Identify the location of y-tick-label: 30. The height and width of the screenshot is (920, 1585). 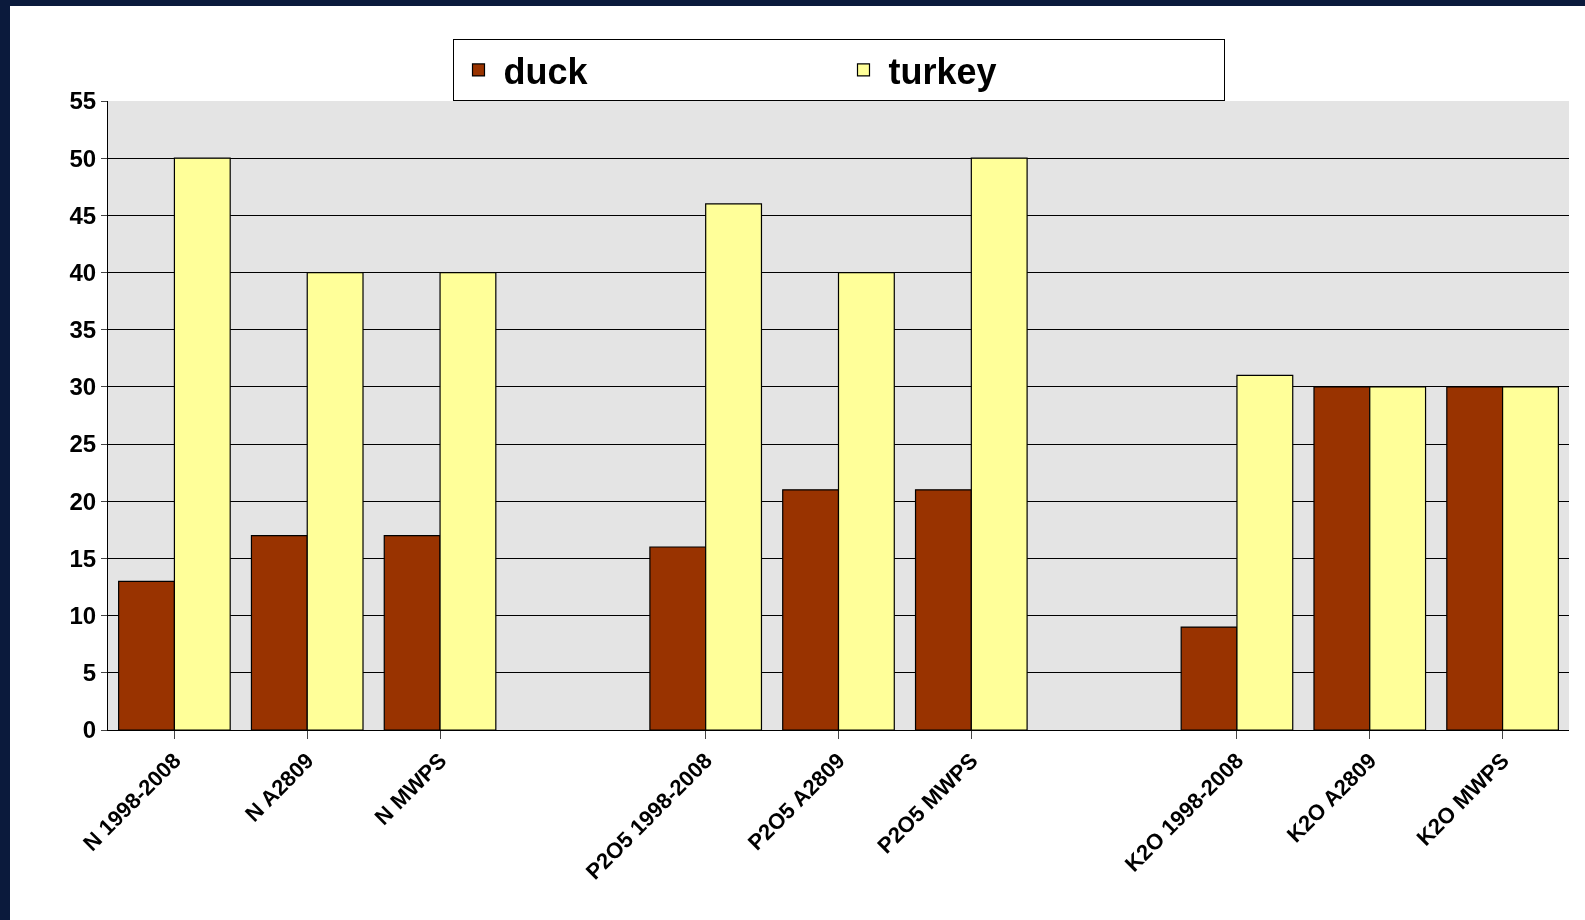
(83, 387).